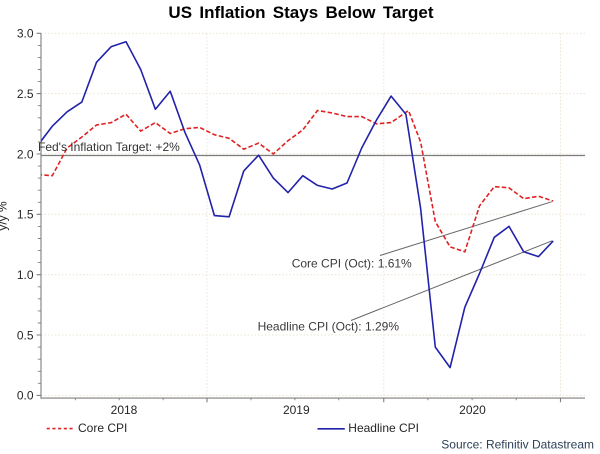  Describe the element at coordinates (25, 154) in the screenshot. I see `svg-text: 2.0` at that location.